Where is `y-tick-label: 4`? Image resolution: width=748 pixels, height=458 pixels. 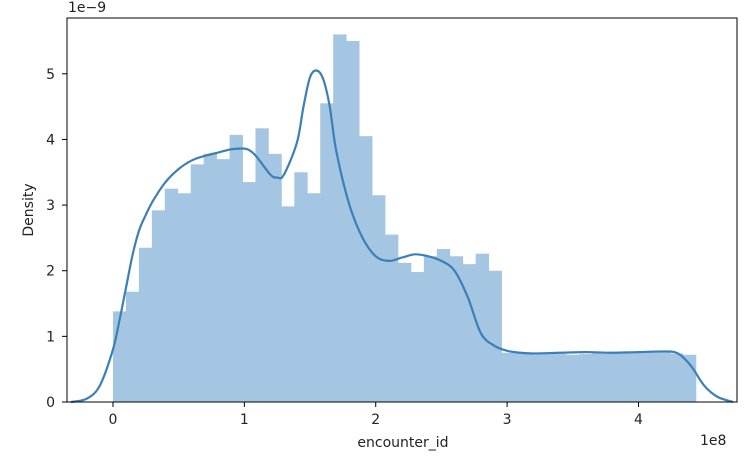
y-tick-label: 4 is located at coordinates (50, 140).